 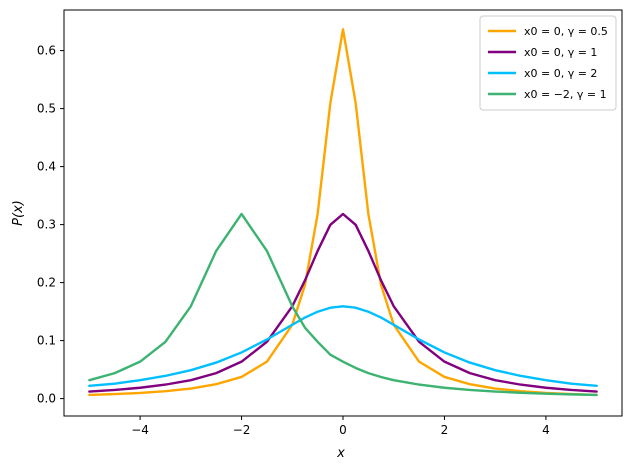 I want to click on x-axis-ticks: −4 −2 0 2 4, so click(x=340, y=426).